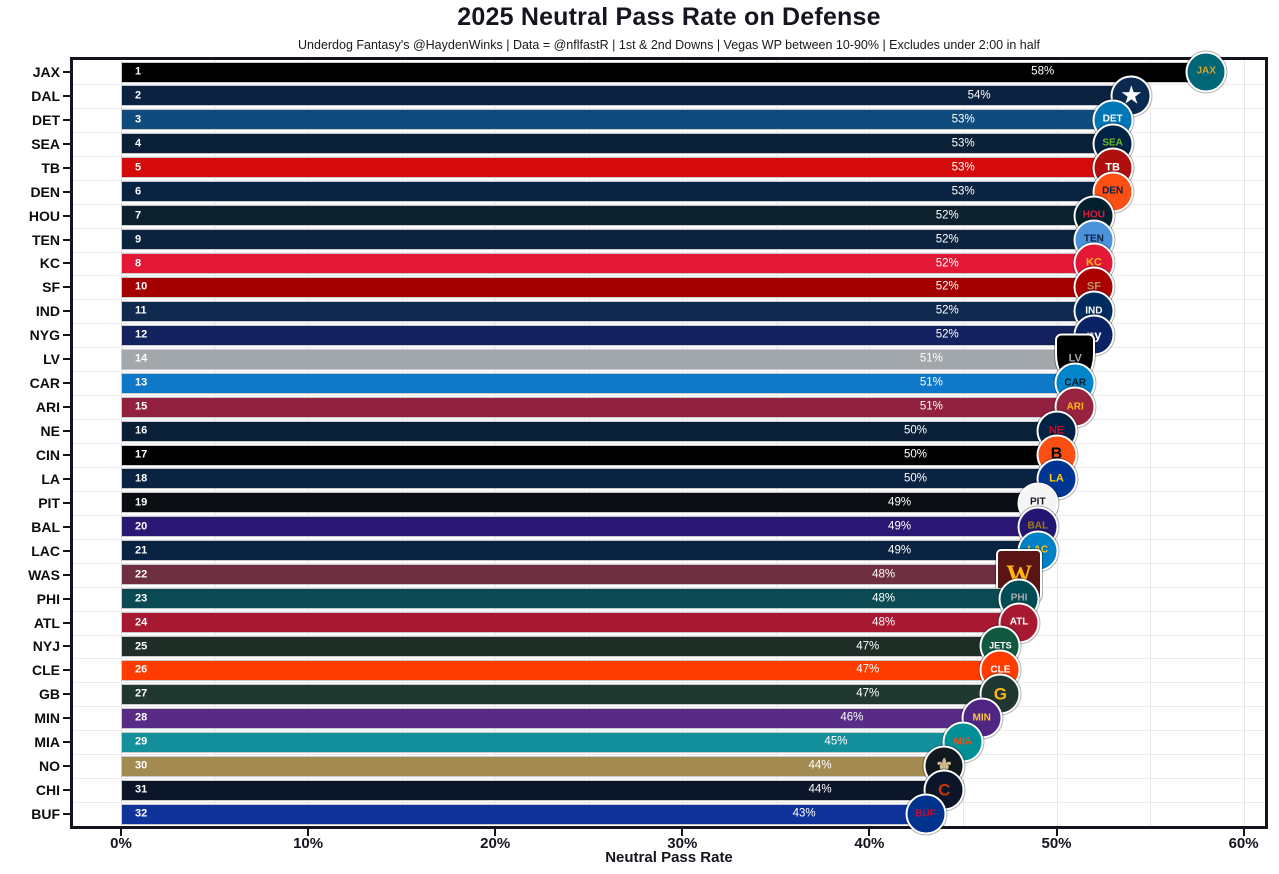  Describe the element at coordinates (617, 168) in the screenshot. I see `bar-tb: 5 53%` at that location.